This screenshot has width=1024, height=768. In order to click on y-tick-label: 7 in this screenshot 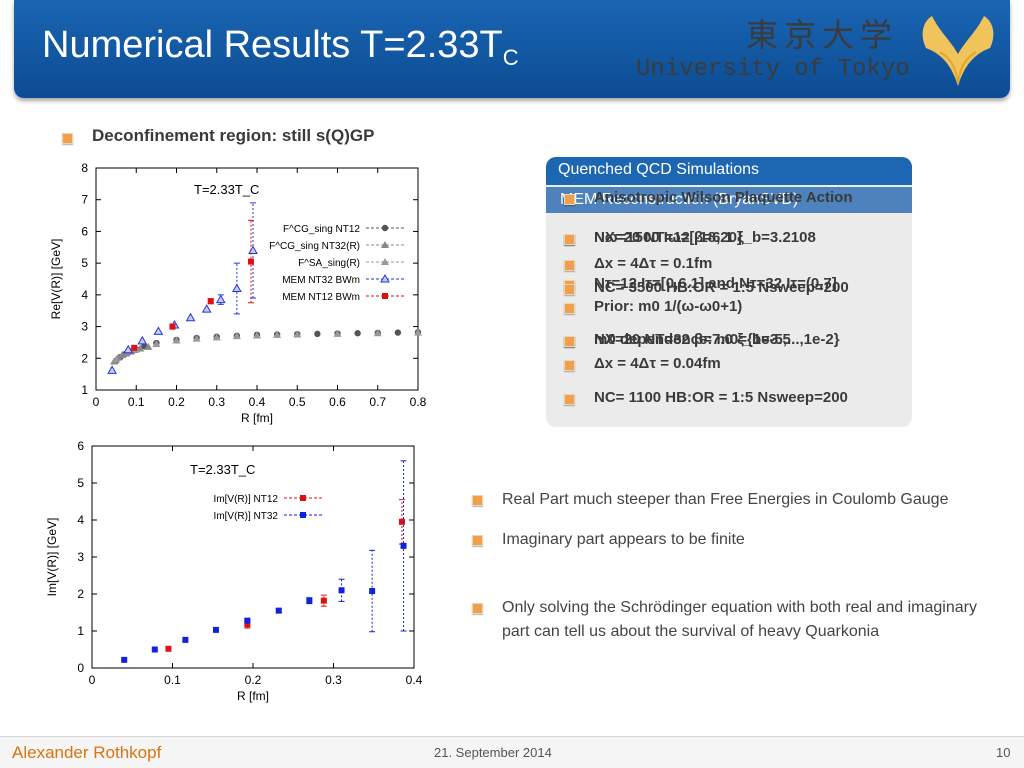, I will do `click(84, 200)`.